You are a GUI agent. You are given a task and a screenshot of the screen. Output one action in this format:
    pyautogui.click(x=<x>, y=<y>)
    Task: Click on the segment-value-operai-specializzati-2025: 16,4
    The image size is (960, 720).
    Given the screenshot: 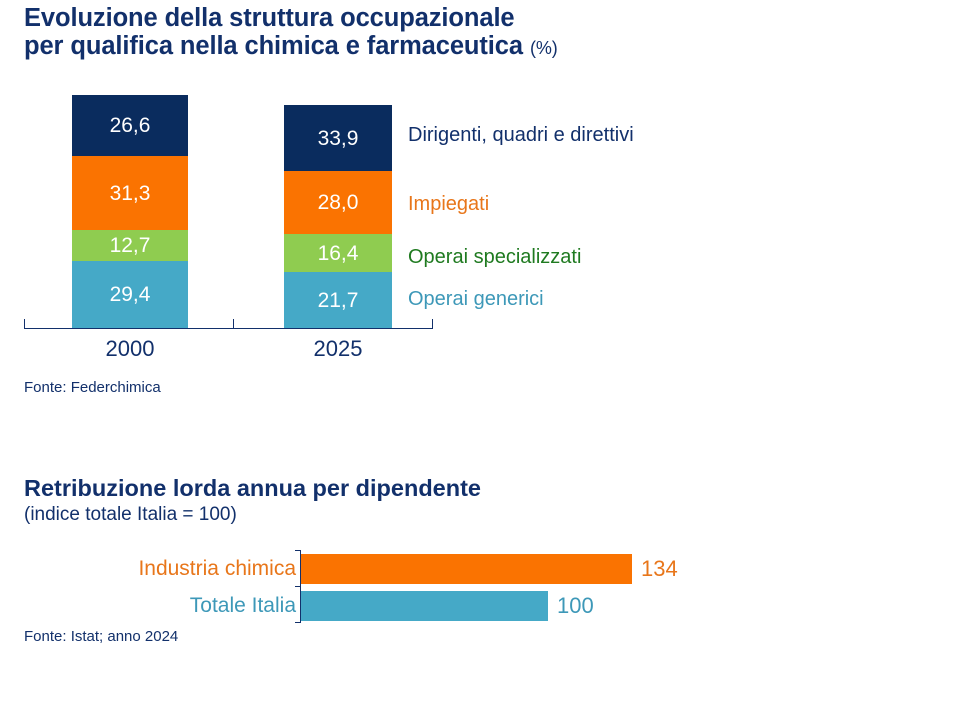 What is the action you would take?
    pyautogui.click(x=338, y=253)
    